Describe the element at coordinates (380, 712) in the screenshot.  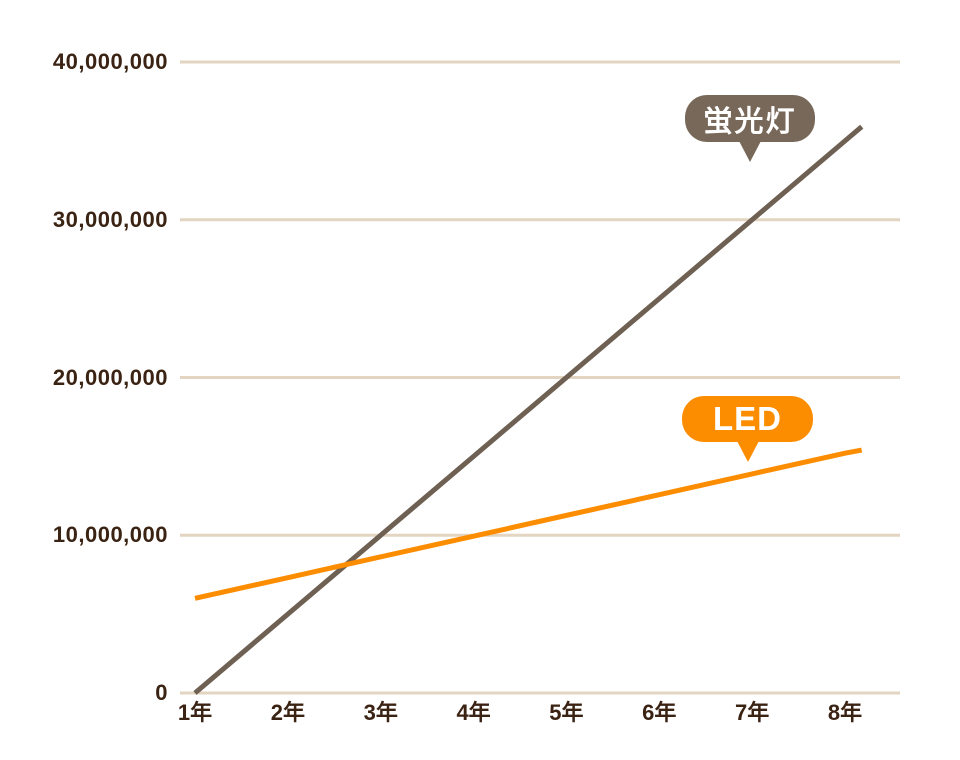
I see `x-axis-tick-label: 3年` at that location.